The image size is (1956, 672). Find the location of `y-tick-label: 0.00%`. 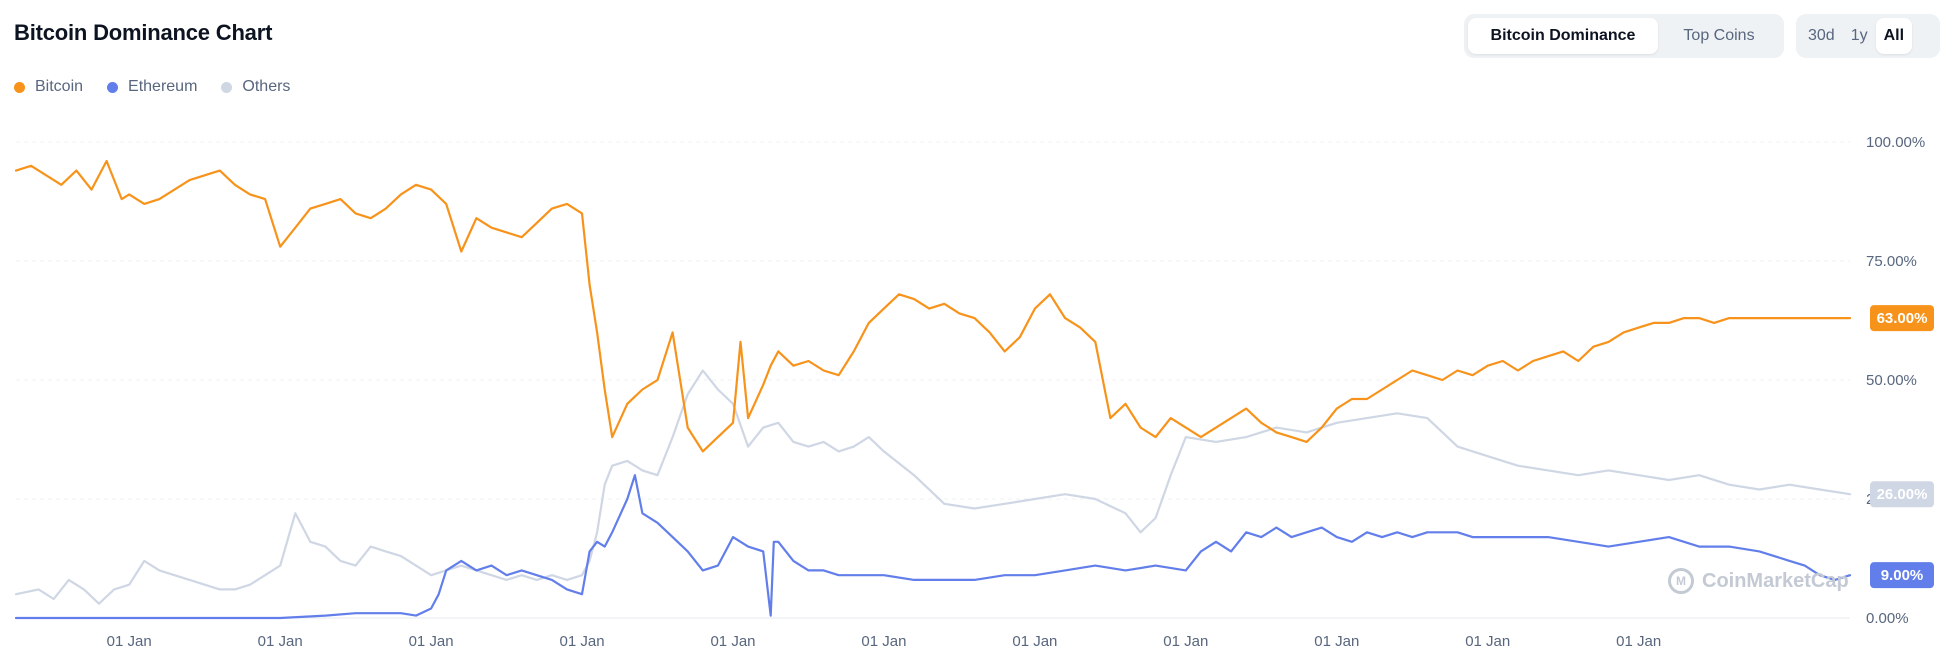

y-tick-label: 0.00% is located at coordinates (1887, 618).